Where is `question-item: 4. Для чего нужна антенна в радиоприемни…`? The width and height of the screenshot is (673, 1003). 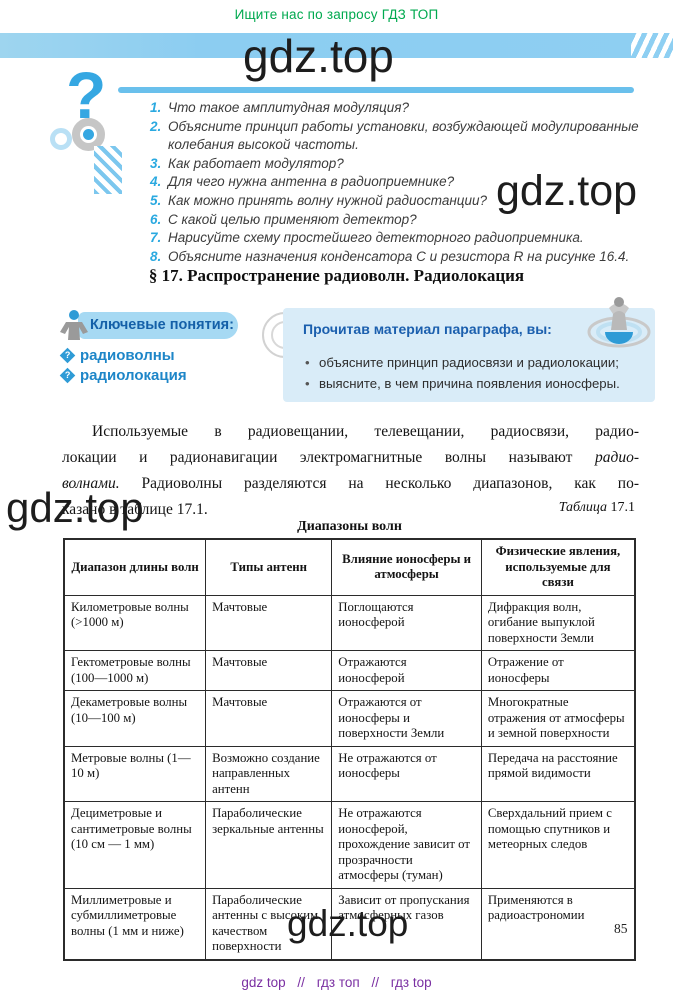 question-item: 4. Для чего нужна антенна в радиоприемни… is located at coordinates (396, 182).